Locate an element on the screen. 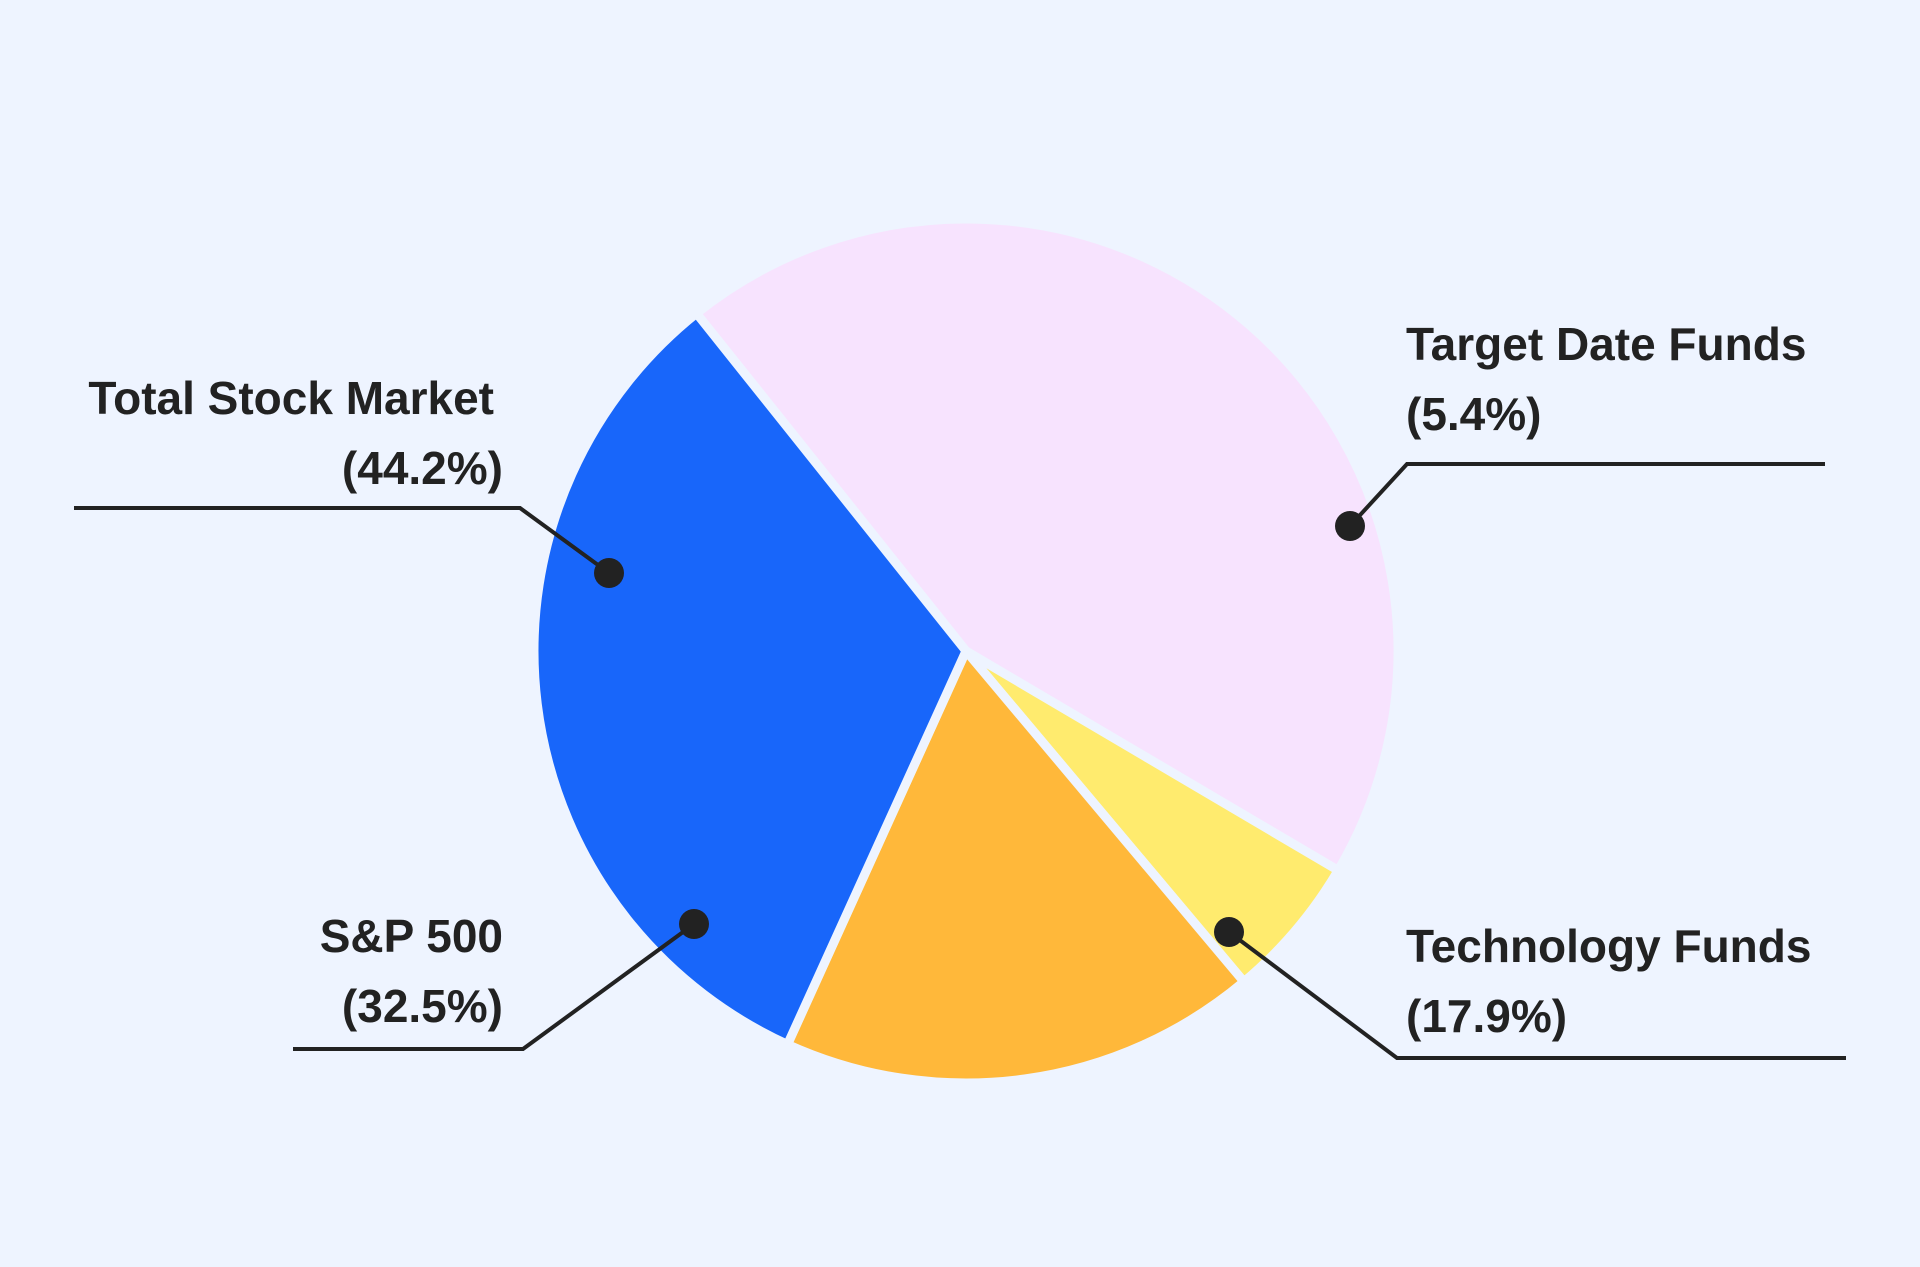  anchor-dot-total-stock-market is located at coordinates (609, 573).